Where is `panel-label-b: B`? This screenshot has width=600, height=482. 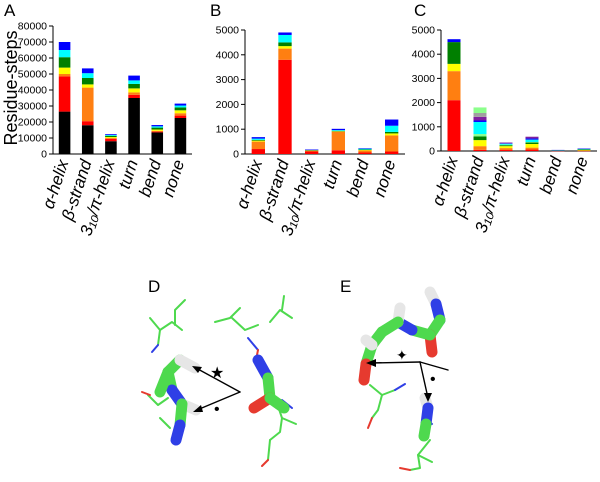 panel-label-b: B is located at coordinates (215, 10).